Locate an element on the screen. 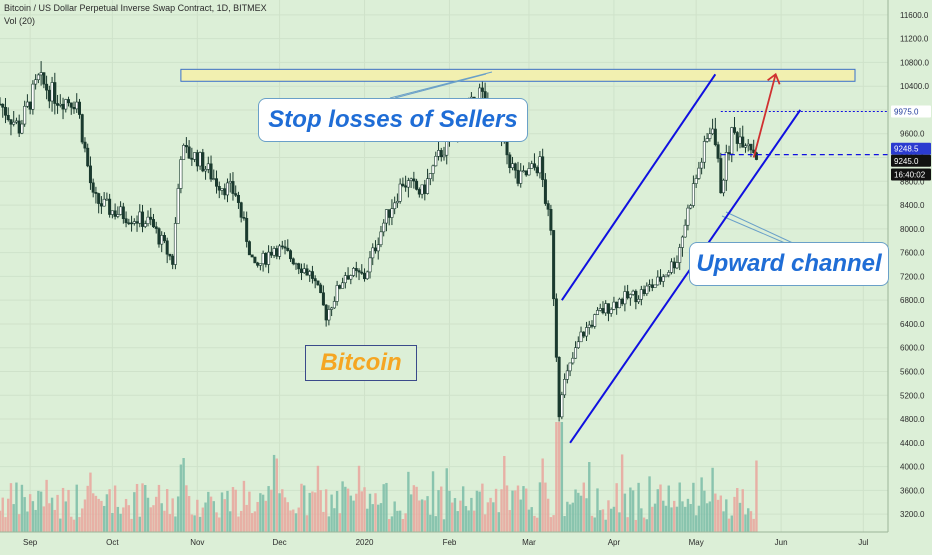  y-tick-label: 3600.0 is located at coordinates (912, 490).